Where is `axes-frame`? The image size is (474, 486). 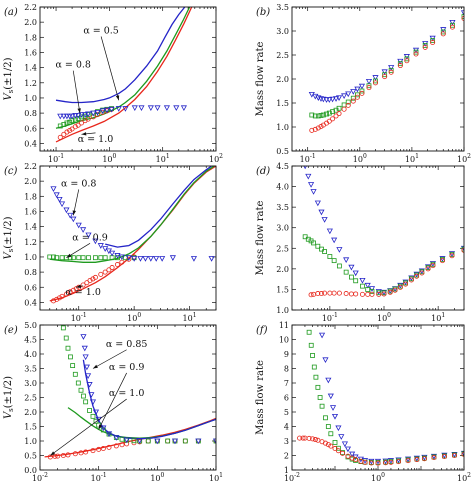
axes-frame is located at coordinates (378, 397).